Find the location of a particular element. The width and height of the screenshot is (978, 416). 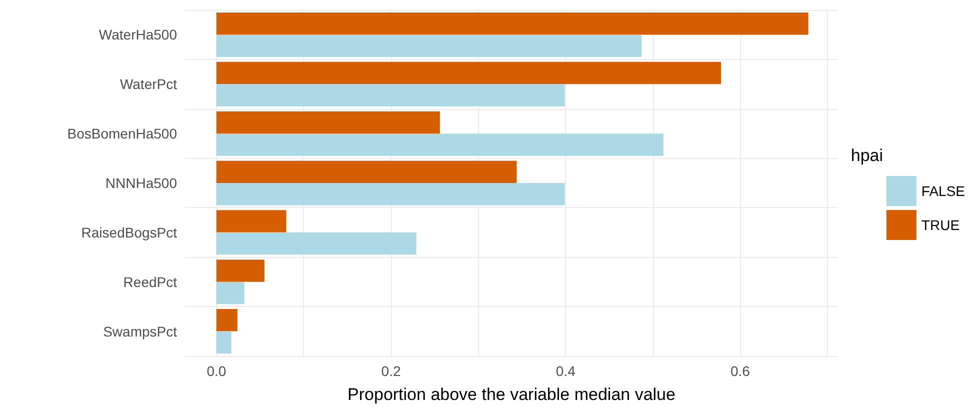

y-tick-label: SwampsPct is located at coordinates (140, 331).